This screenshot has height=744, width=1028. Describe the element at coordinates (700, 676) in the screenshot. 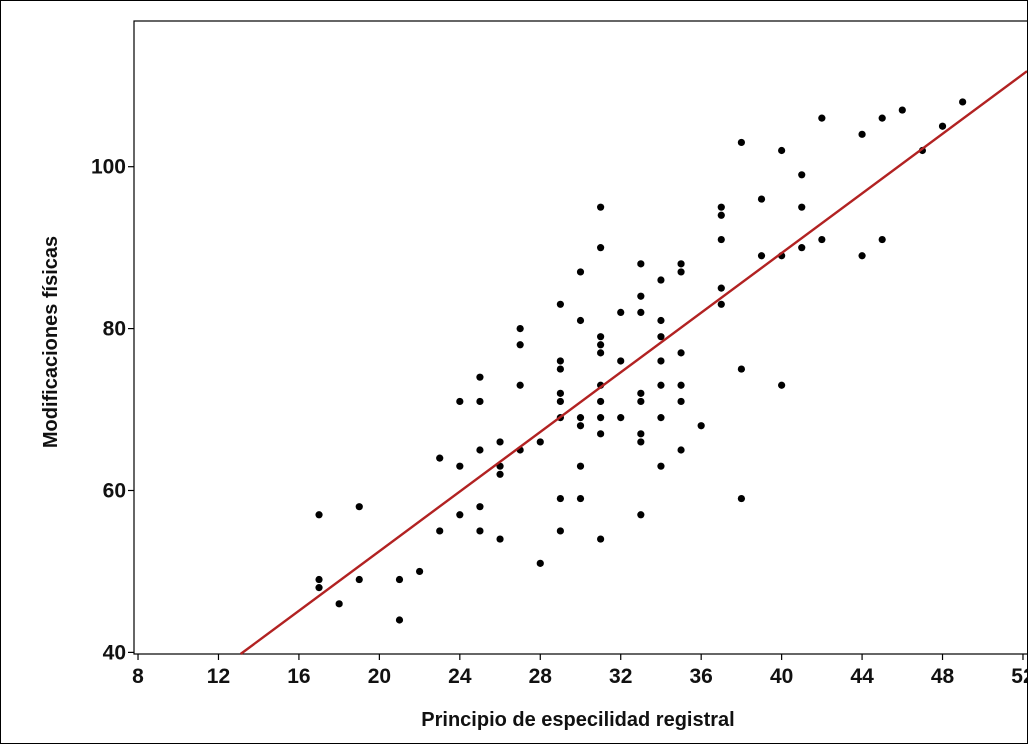

I see `x-tick-label: 36` at that location.